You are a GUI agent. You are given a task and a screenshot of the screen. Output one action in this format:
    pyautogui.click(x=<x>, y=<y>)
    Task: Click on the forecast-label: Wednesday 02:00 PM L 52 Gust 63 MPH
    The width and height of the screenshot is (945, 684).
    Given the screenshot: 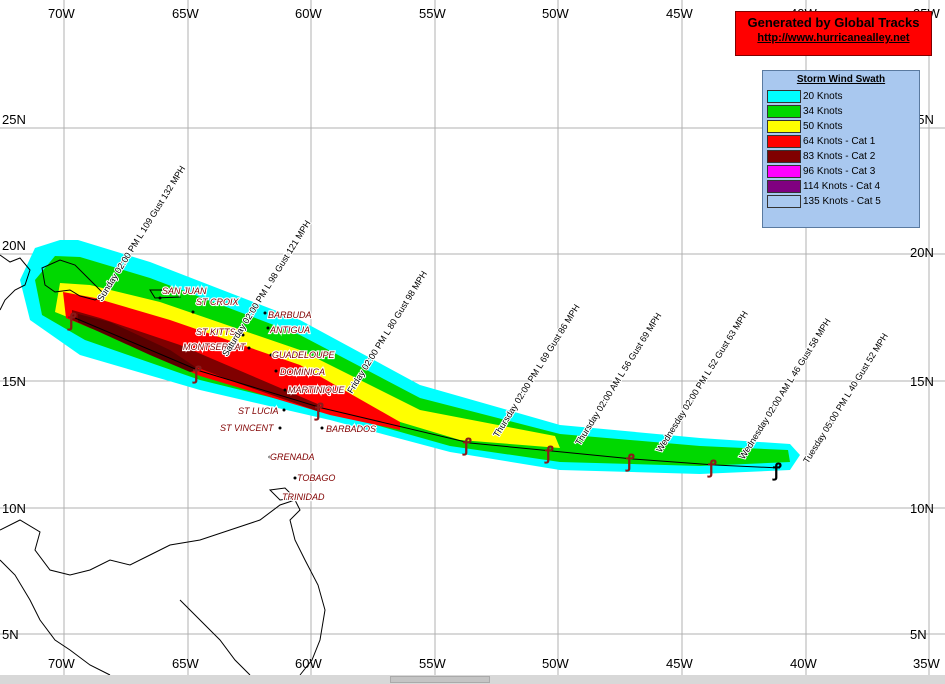 What is the action you would take?
    pyautogui.click(x=702, y=381)
    